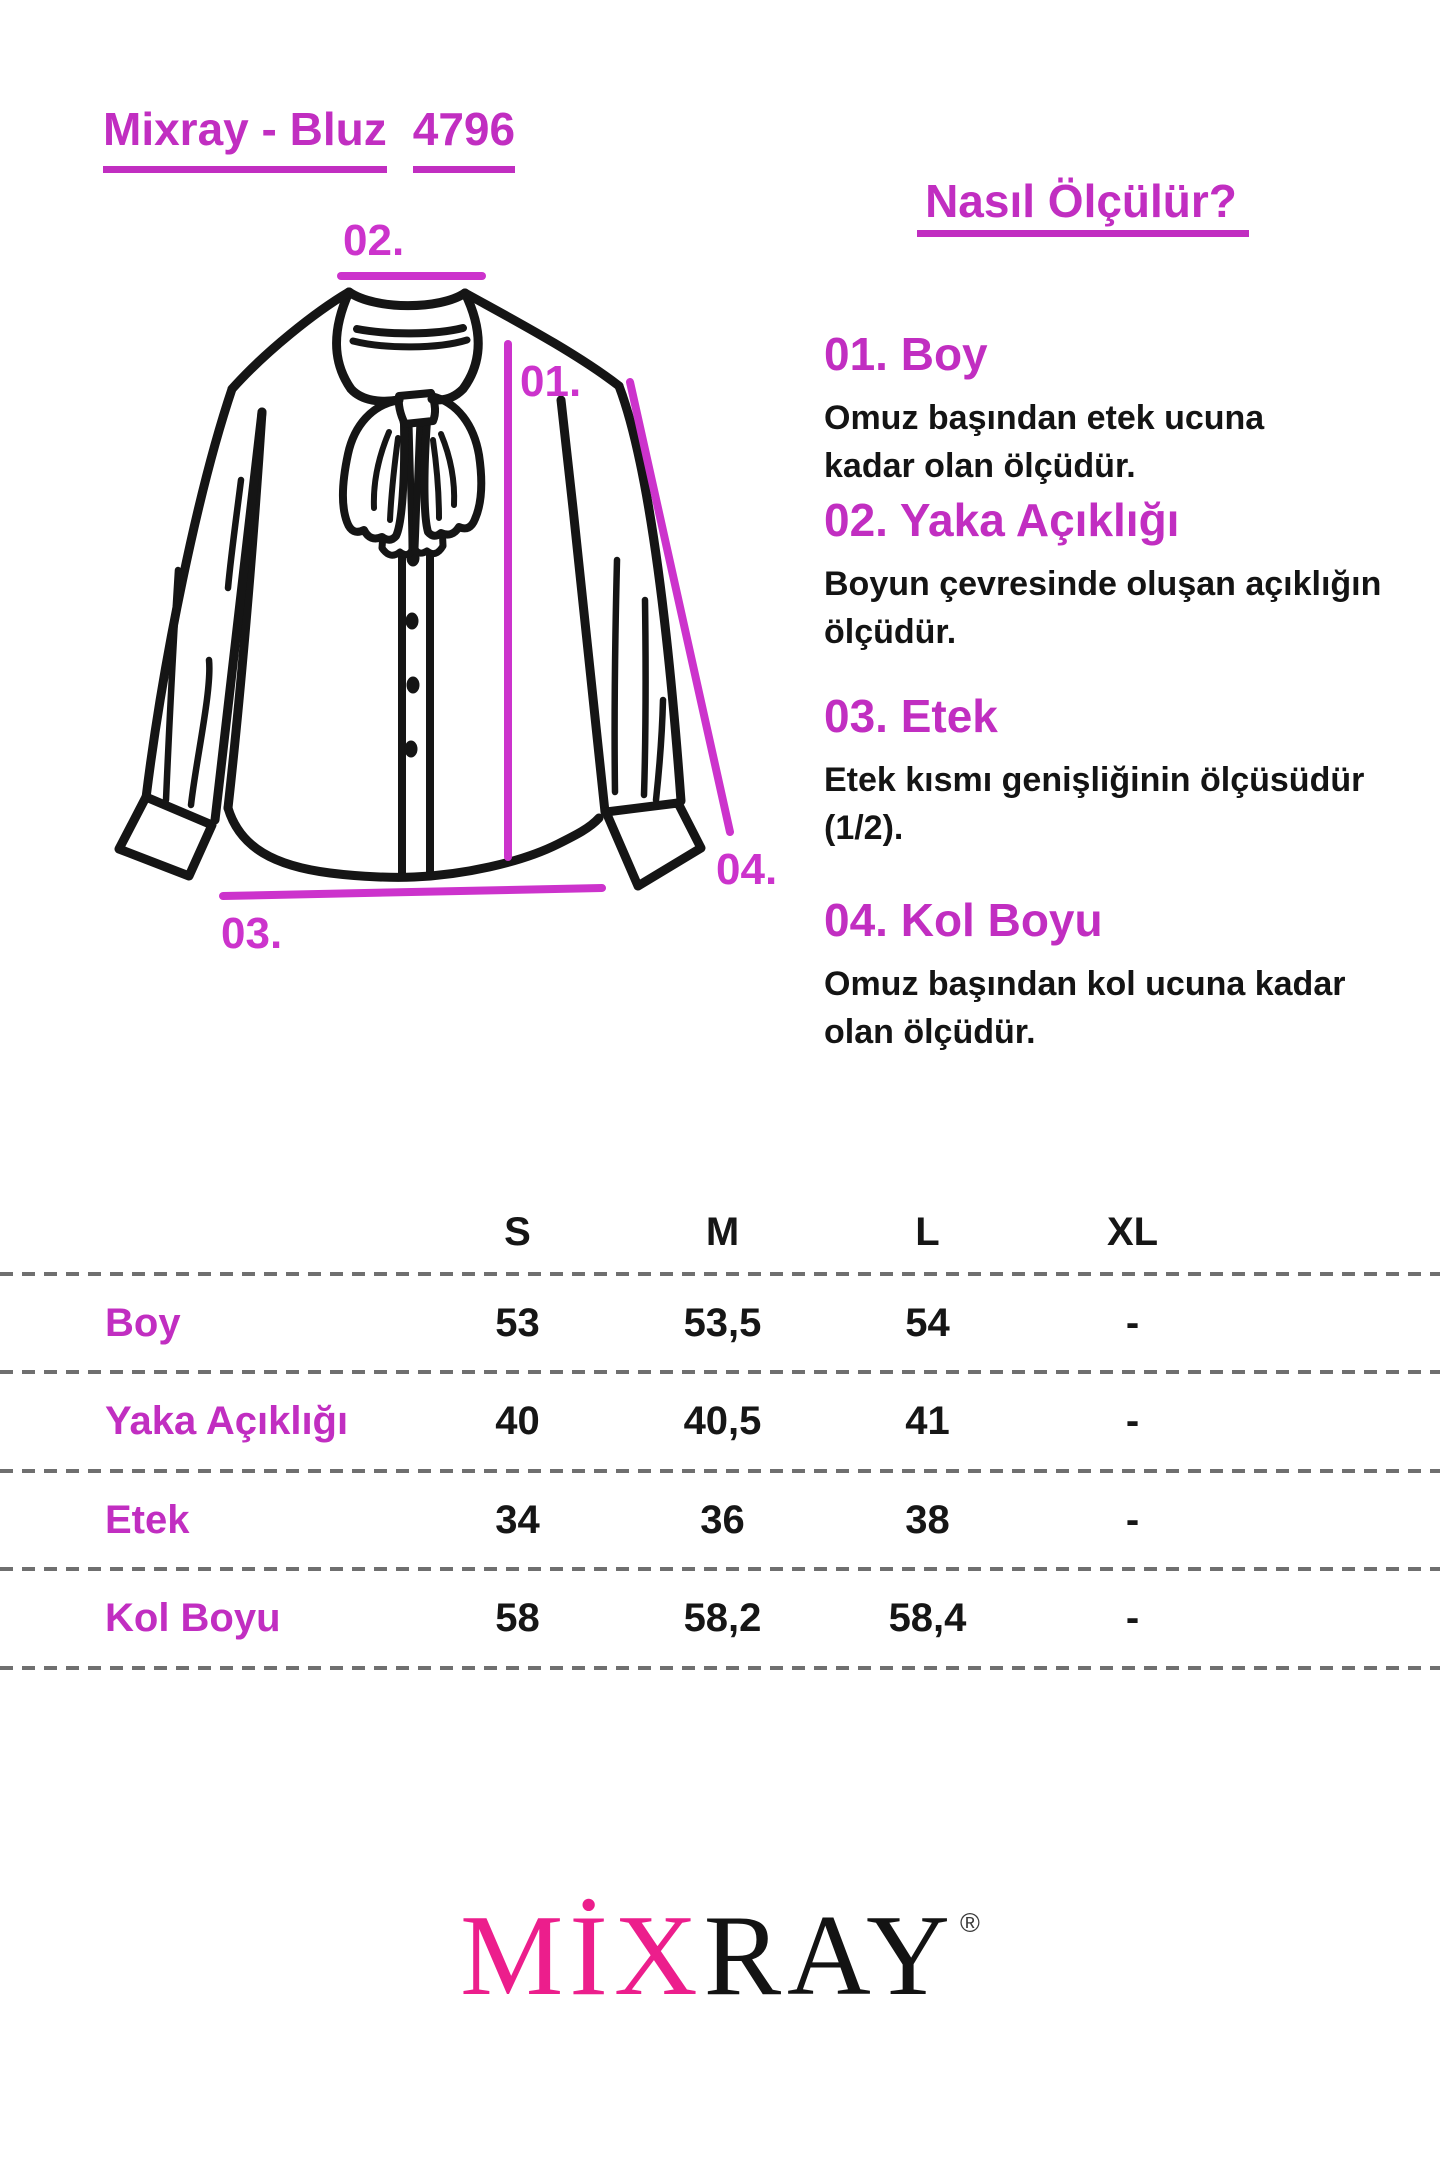 The height and width of the screenshot is (2160, 1440). What do you see at coordinates (927, 1617) in the screenshot?
I see `row-value: 58,4` at bounding box center [927, 1617].